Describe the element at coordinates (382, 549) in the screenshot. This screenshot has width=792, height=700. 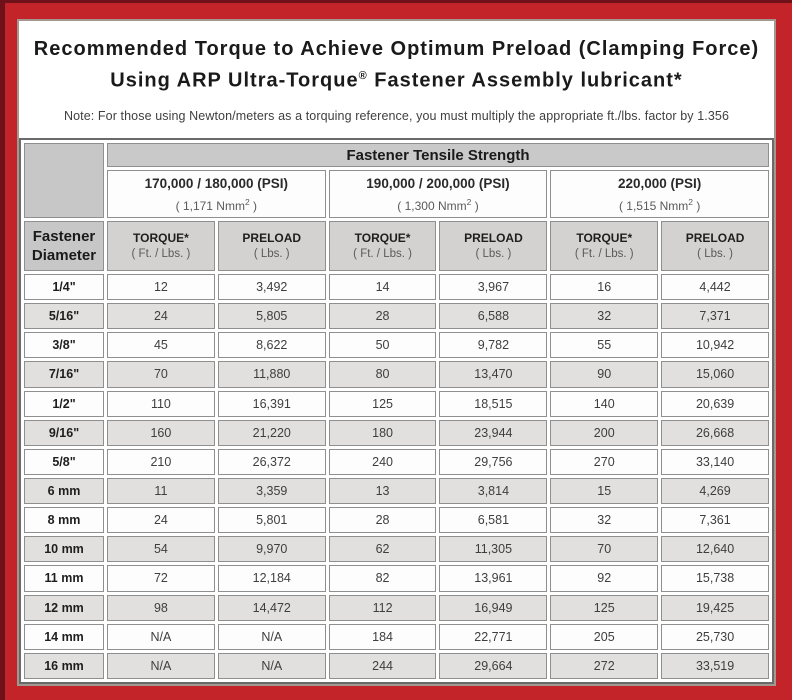
I see `value-cell: 62` at that location.